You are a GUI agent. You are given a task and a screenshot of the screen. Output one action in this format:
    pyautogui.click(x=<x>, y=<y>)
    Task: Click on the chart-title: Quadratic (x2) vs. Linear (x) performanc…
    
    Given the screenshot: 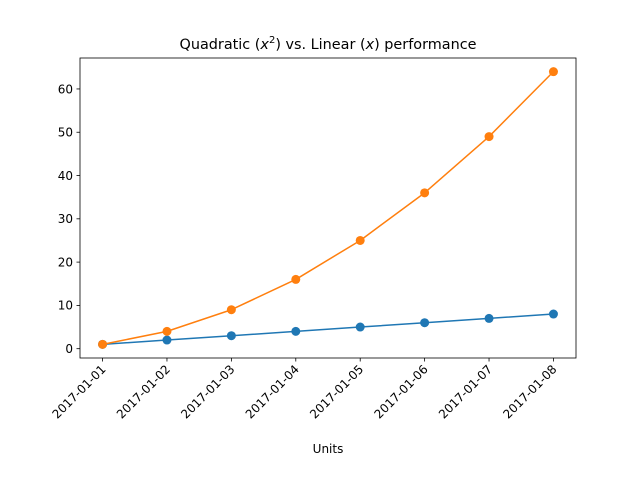 What is the action you would take?
    pyautogui.click(x=328, y=44)
    